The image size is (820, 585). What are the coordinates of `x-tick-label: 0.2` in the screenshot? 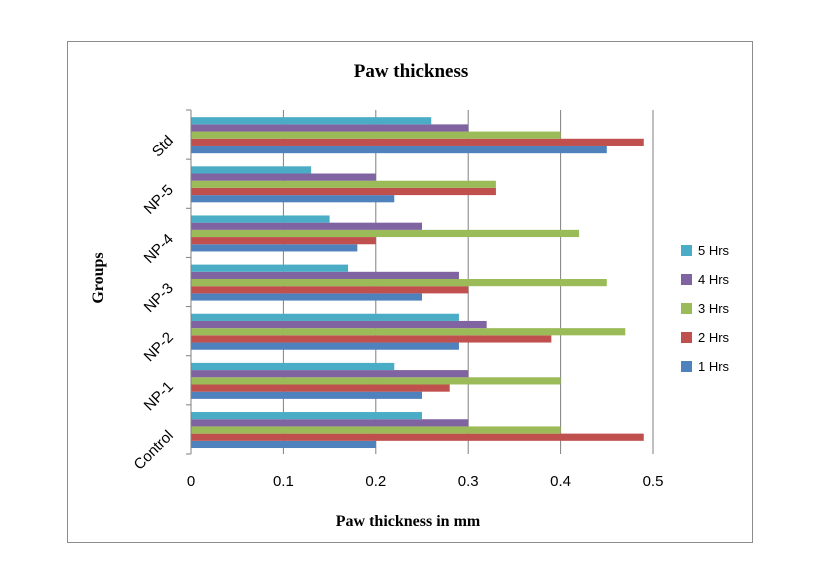 It's located at (375, 481).